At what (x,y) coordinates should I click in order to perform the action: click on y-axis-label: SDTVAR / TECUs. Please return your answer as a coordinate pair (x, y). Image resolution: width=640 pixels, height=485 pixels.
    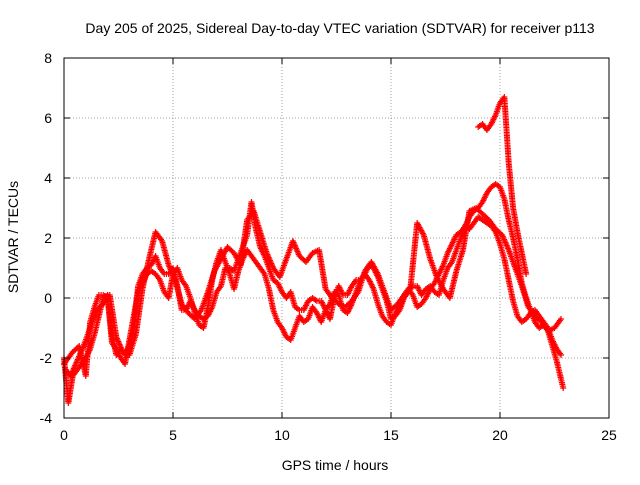
    Looking at the image, I should click on (13, 237).